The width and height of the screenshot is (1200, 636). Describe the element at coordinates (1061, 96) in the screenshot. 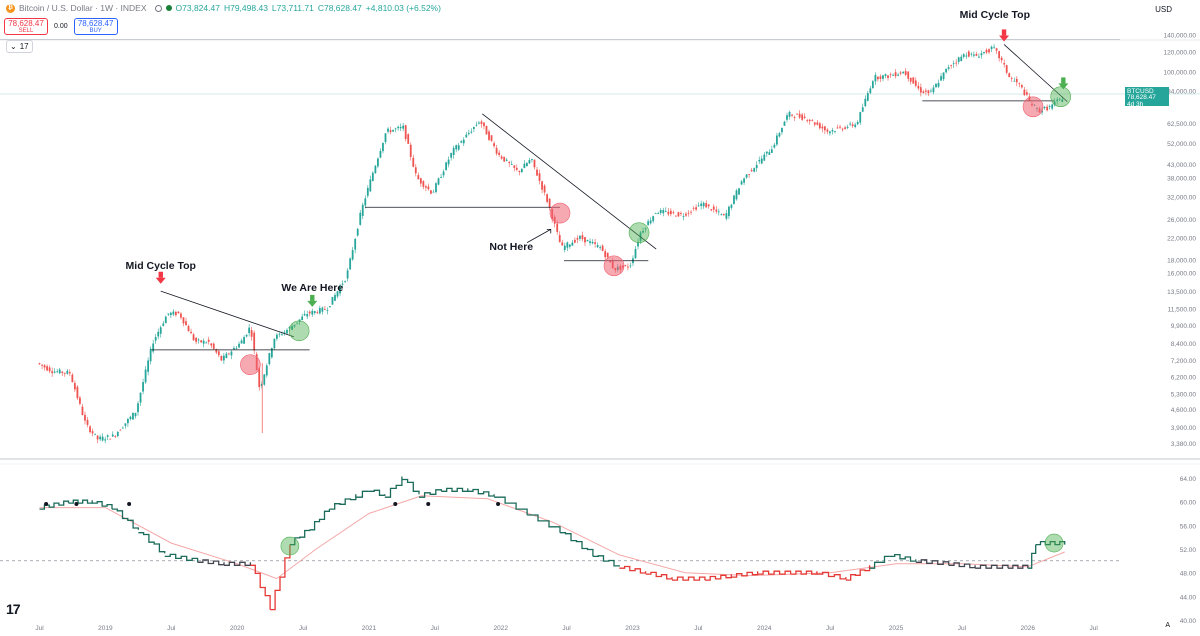

I see `green-circle-2026` at that location.